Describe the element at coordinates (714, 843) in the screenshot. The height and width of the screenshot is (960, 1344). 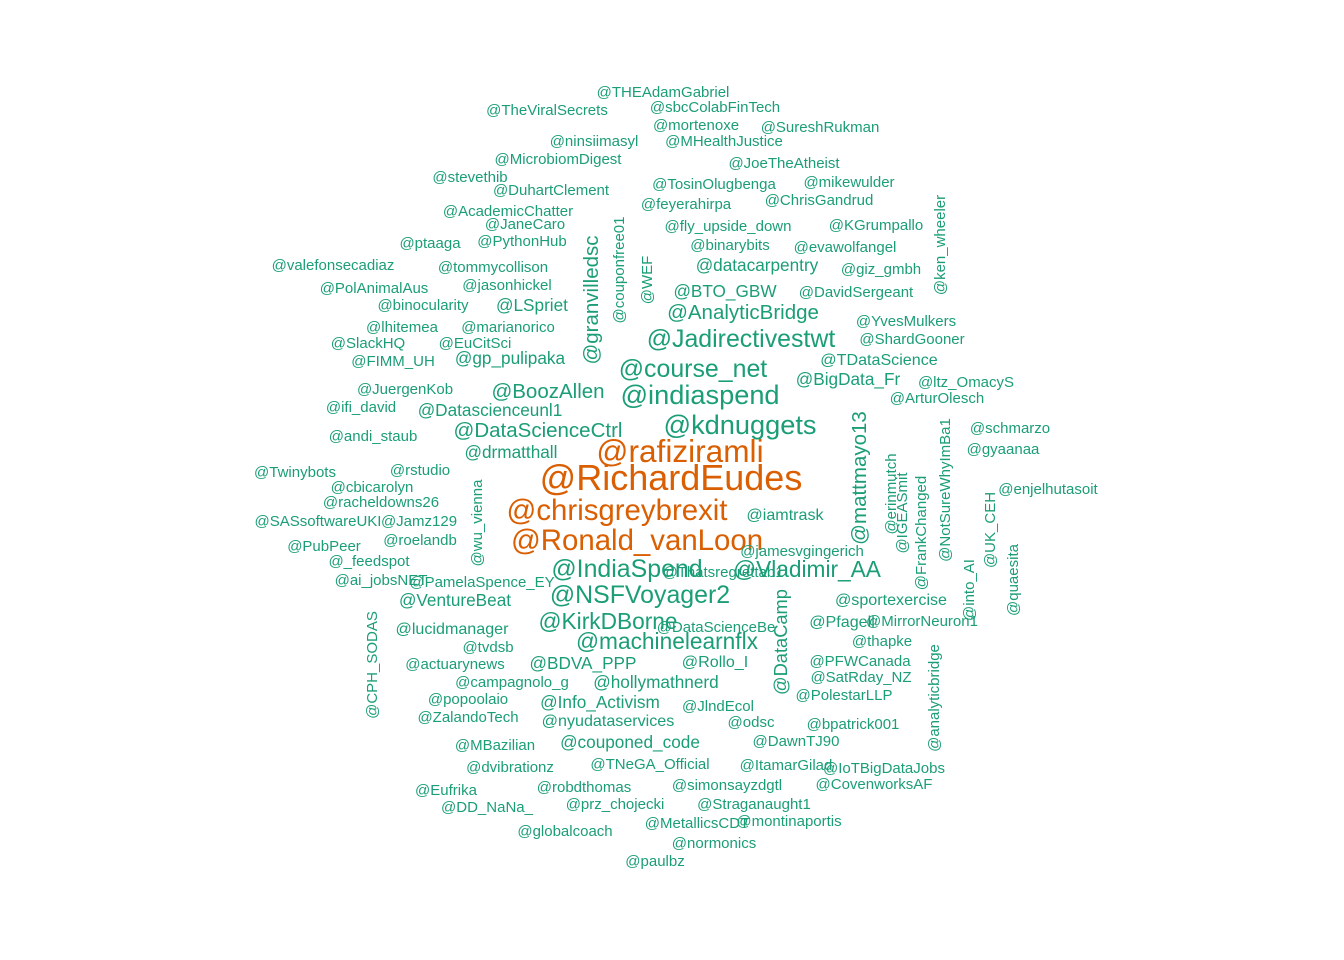
I see `word-normonics: @normonics` at that location.